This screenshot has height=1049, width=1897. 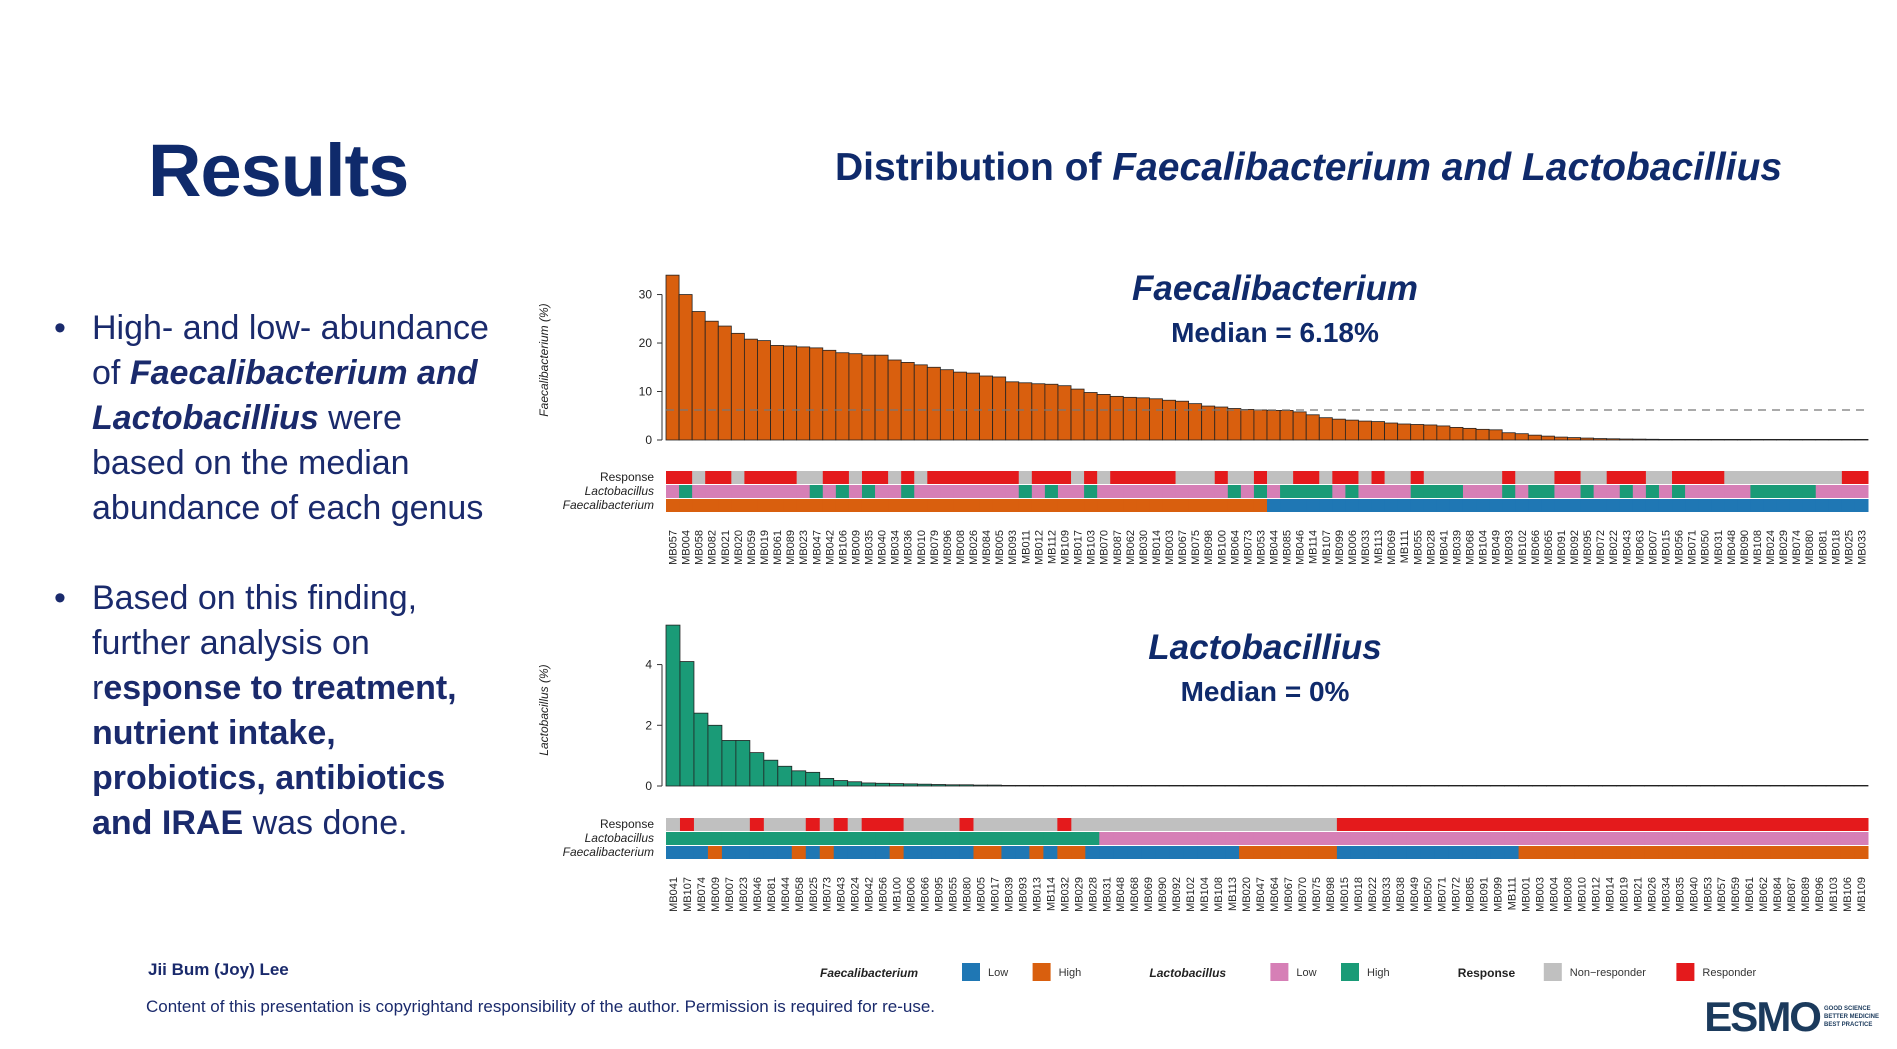 What do you see at coordinates (1405, 546) in the screenshot?
I see `x-tick-label: MB111` at bounding box center [1405, 546].